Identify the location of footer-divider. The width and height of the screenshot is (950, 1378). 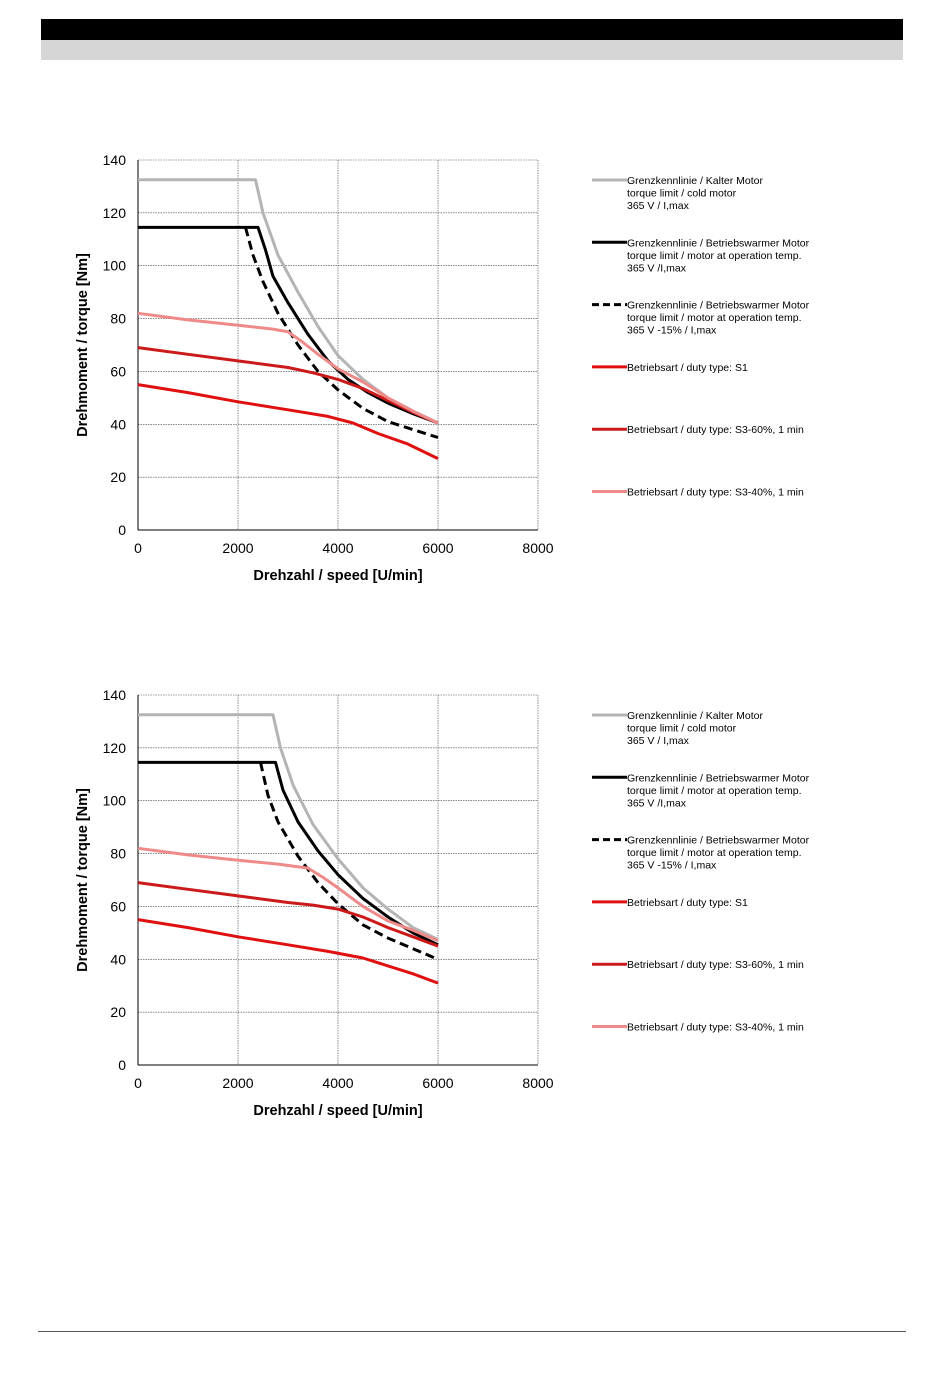
(472, 1331).